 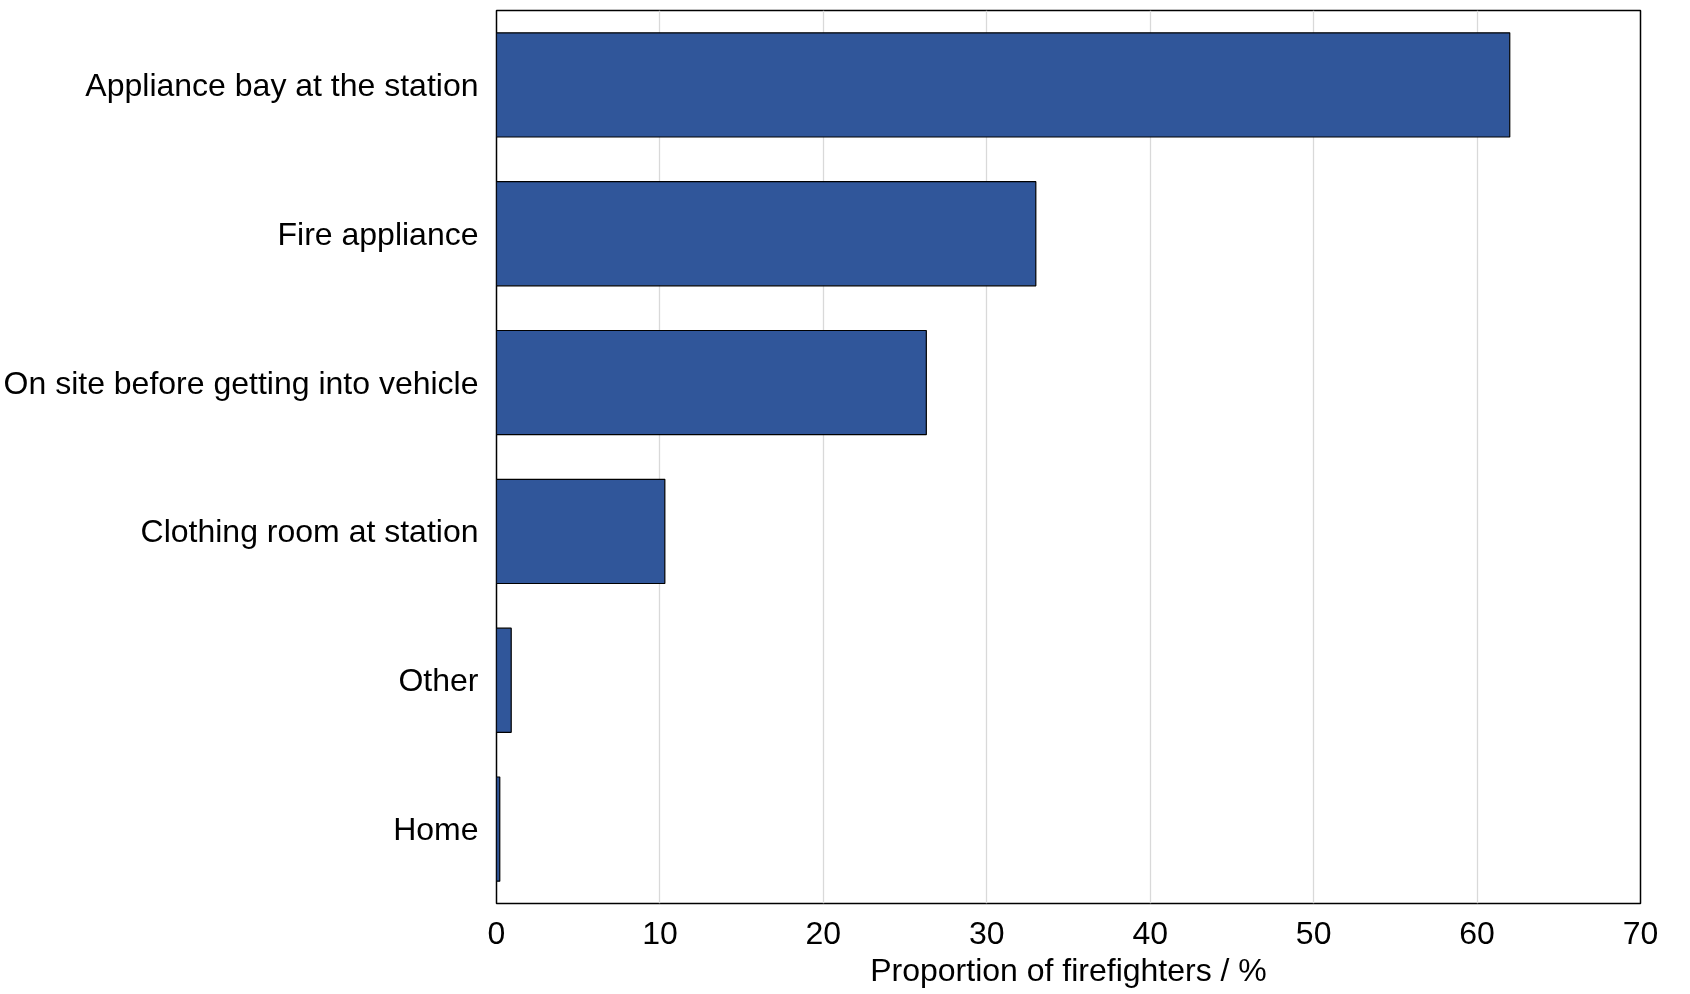 I want to click on y-tick-label: Appliance bay at the station, so click(x=282, y=84).